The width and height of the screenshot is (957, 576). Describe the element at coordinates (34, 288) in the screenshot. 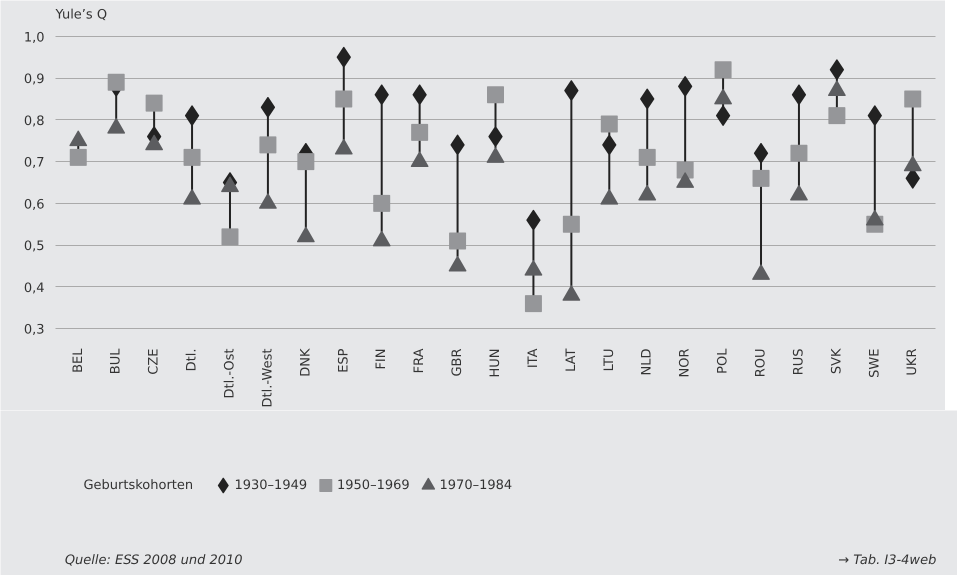

I see `y-tick-label: 0,4` at that location.